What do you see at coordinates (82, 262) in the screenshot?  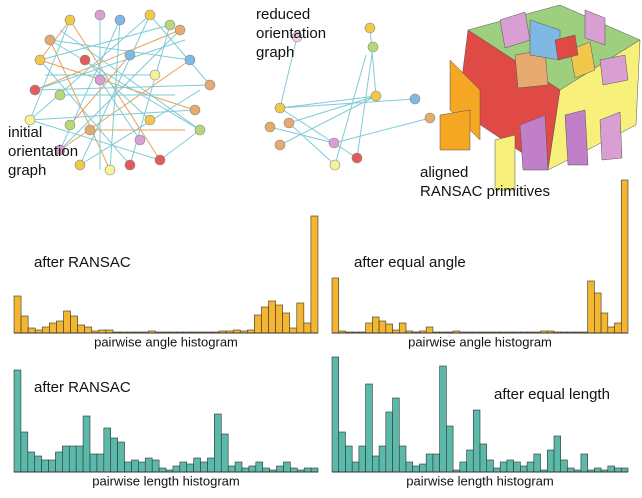 I see `chart-title: after RANSAC` at bounding box center [82, 262].